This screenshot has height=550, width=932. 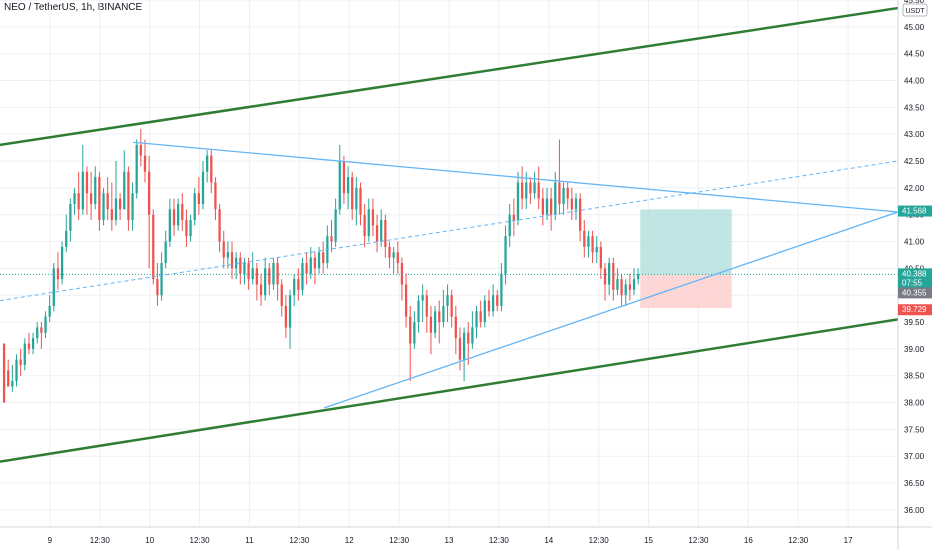 What do you see at coordinates (648, 540) in the screenshot?
I see `x-tick-label: 15` at bounding box center [648, 540].